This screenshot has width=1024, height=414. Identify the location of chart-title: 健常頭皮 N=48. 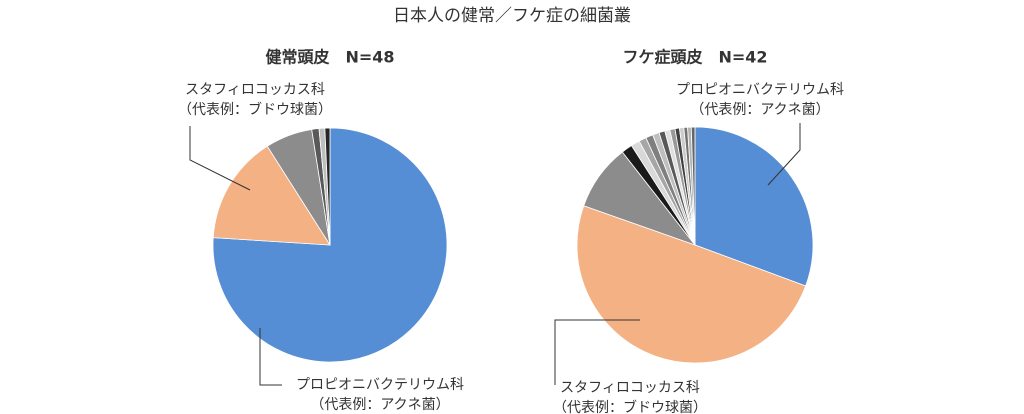
(329, 57).